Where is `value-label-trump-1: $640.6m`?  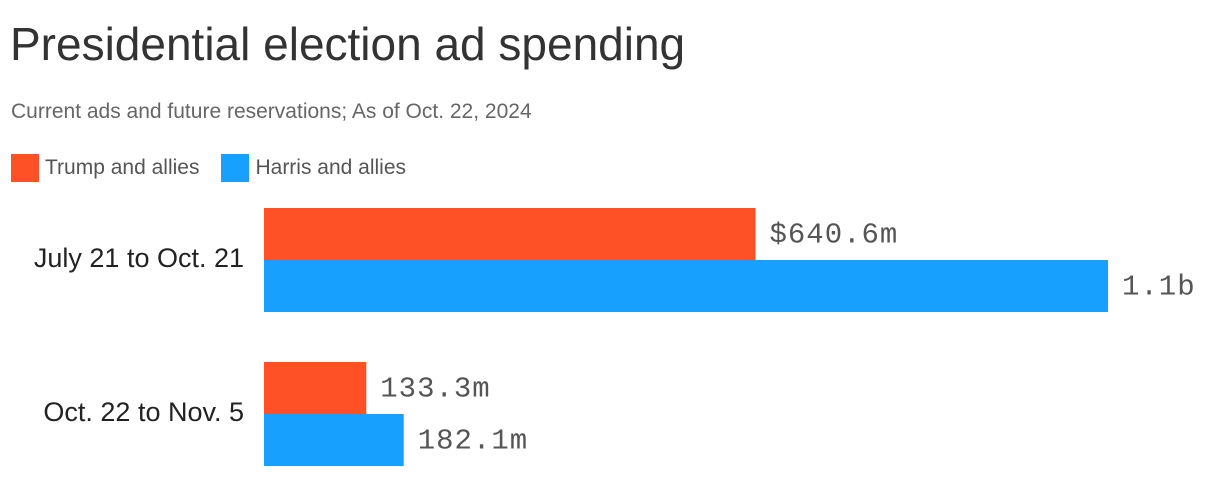
value-label-trump-1: $640.6m is located at coordinates (834, 235).